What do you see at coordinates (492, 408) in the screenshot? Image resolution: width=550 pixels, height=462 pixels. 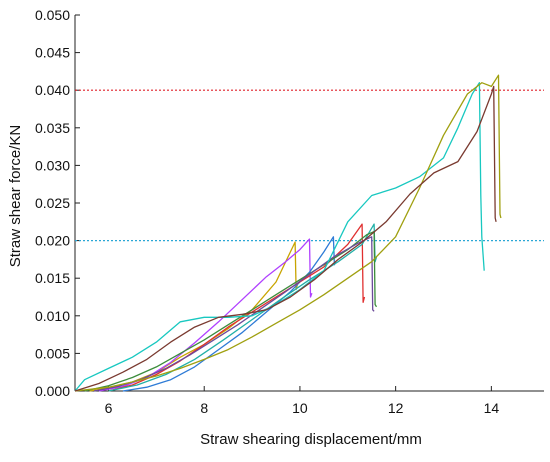 I see `x-tick-label: 14` at bounding box center [492, 408].